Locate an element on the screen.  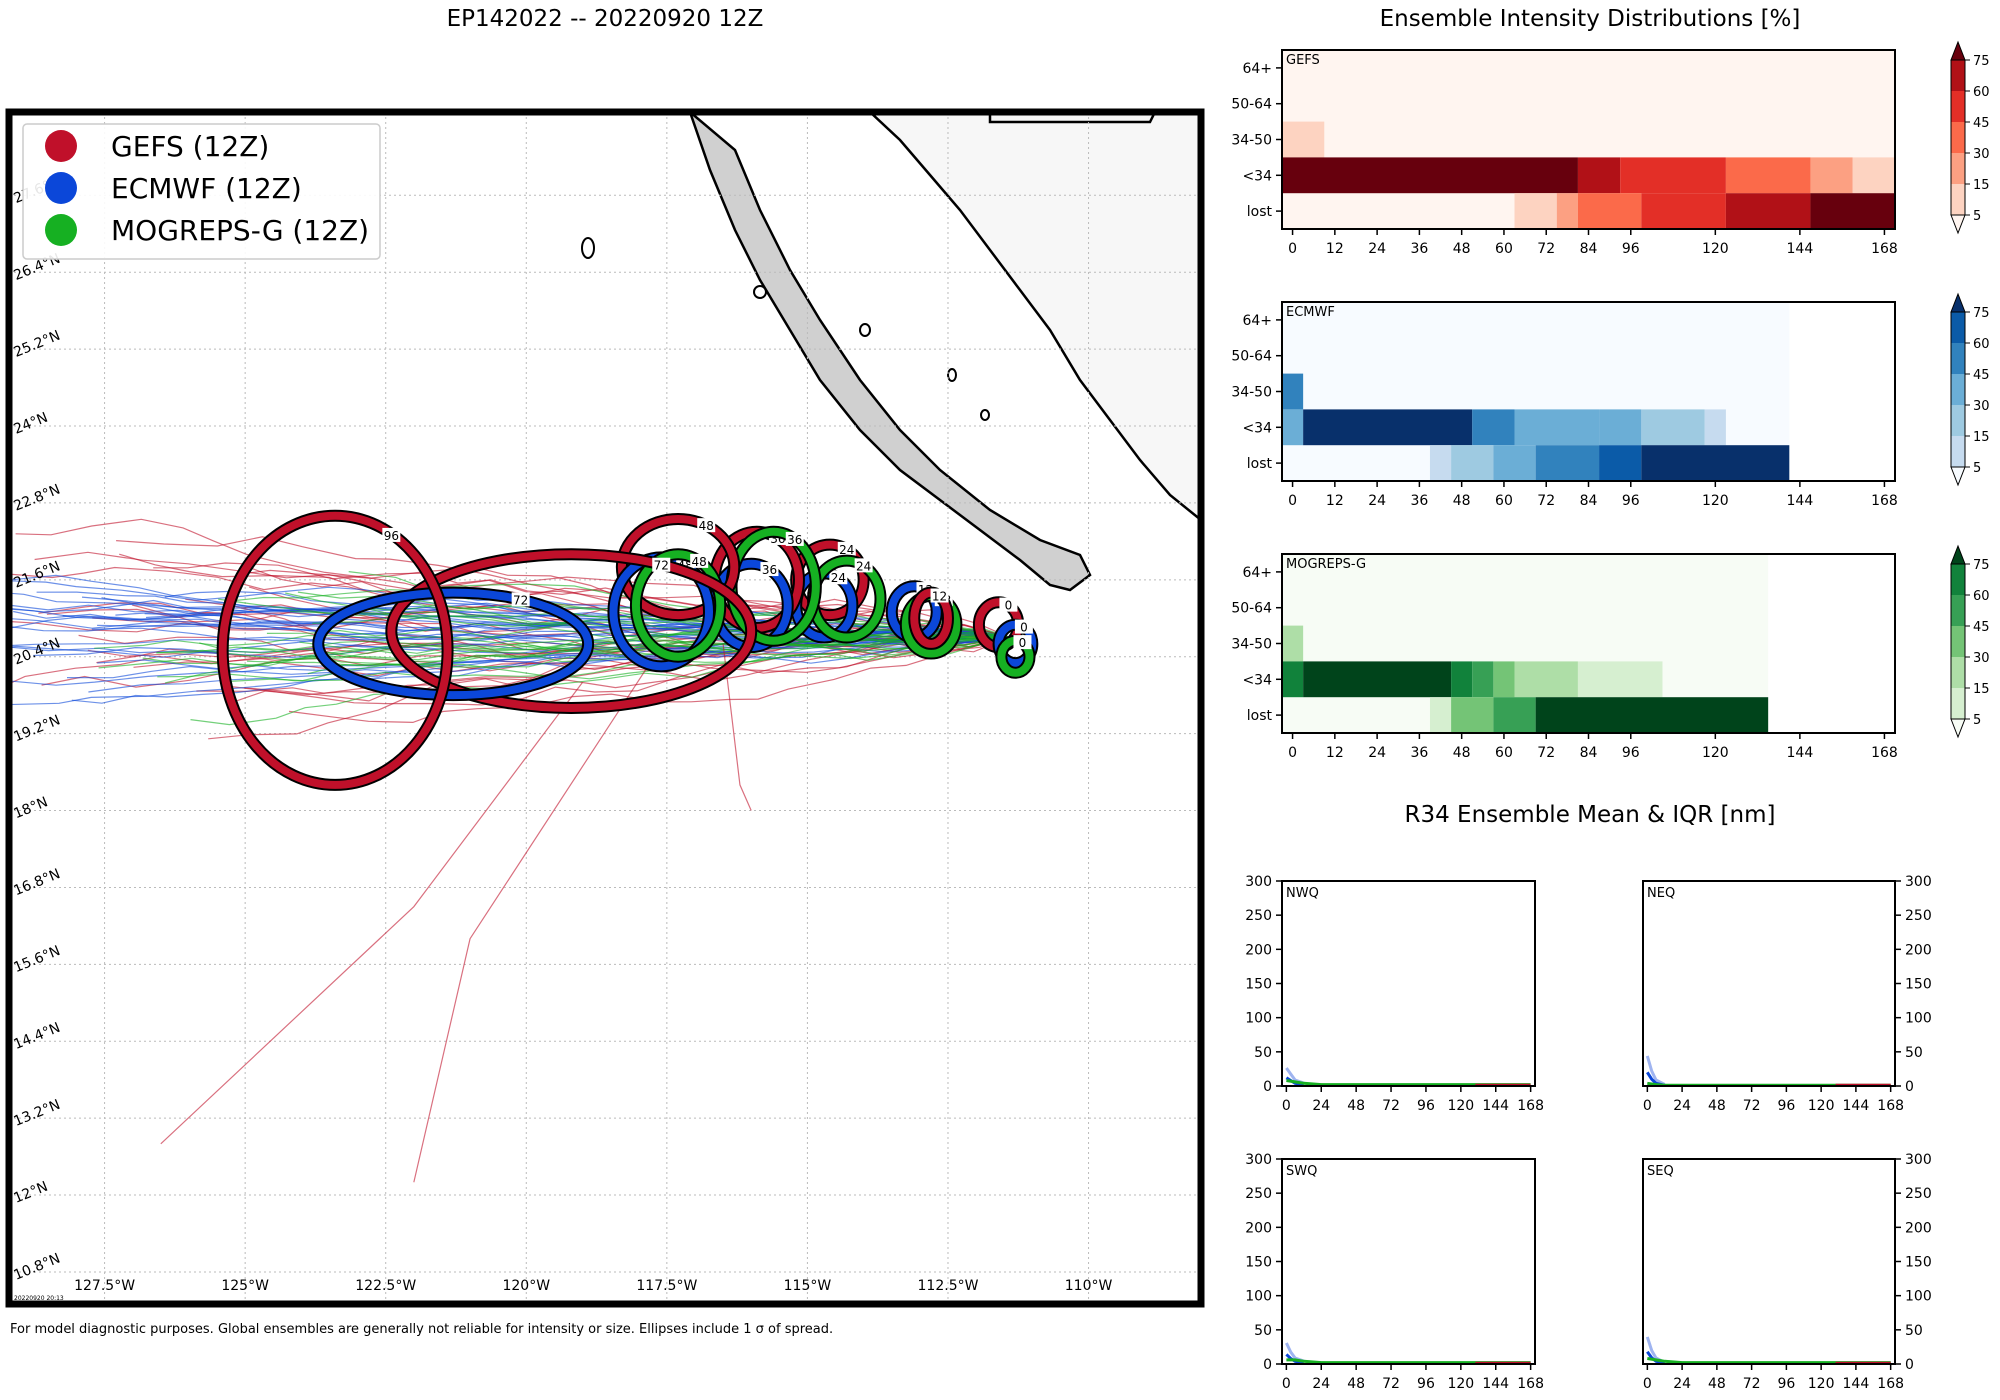
legend: GEFS (12Z) ECMWF (12Z) MOGREPS-G (12Z) is located at coordinates (201, 191).